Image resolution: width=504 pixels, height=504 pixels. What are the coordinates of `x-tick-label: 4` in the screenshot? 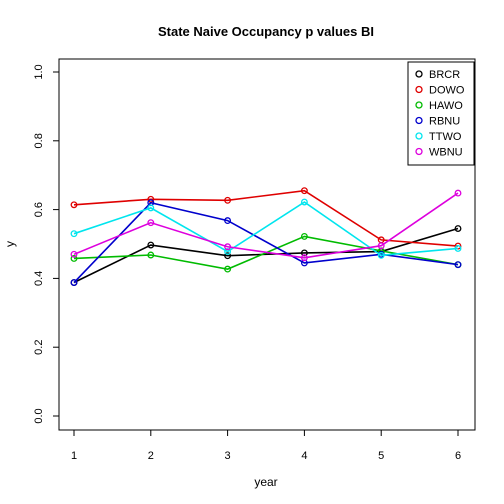 It's located at (304, 456).